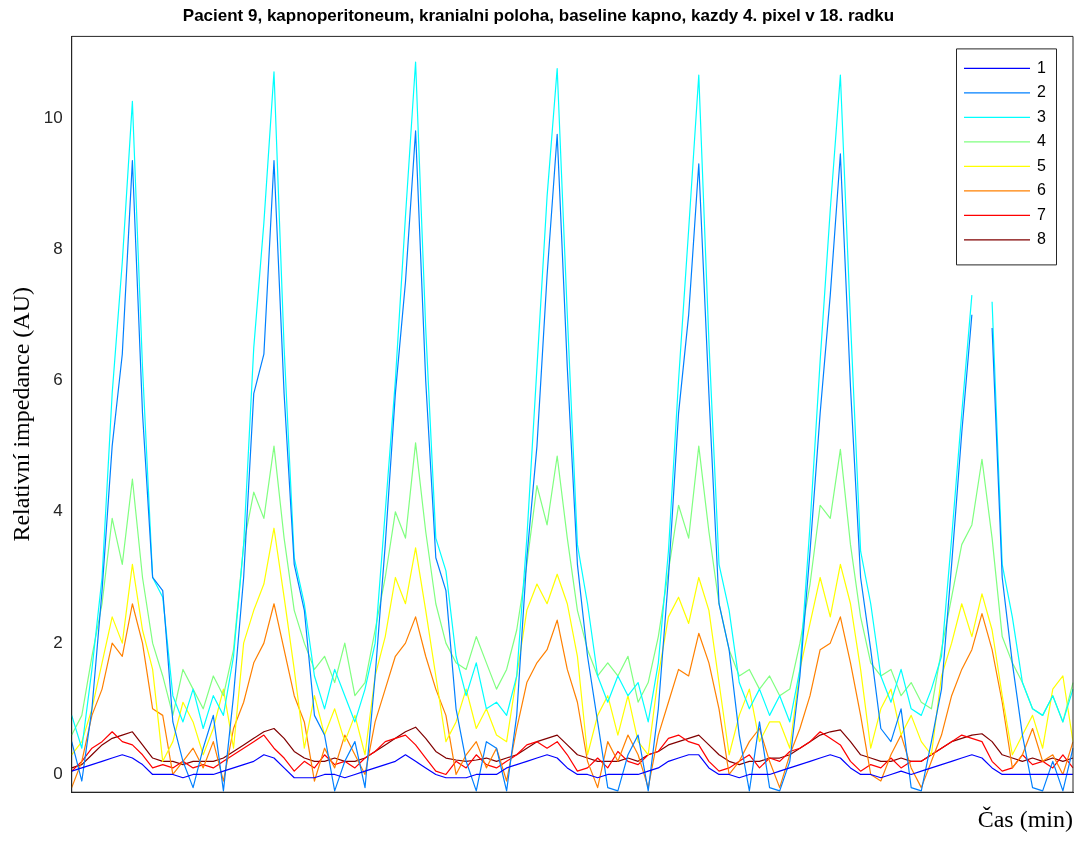 The height and width of the screenshot is (843, 1089). Describe the element at coordinates (1041, 165) in the screenshot. I see `legend-label: 5` at that location.